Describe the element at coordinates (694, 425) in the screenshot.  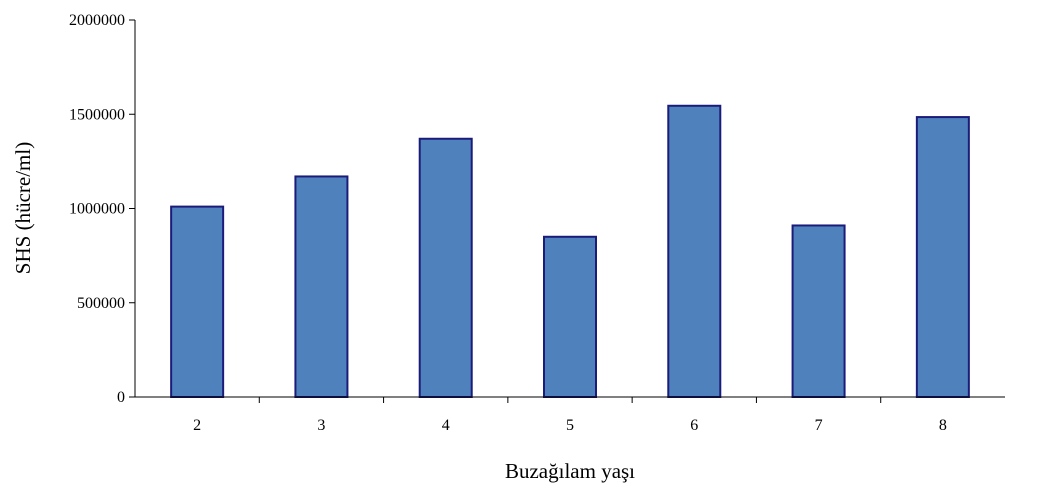
I see `x-tick-label-6: 6` at that location.